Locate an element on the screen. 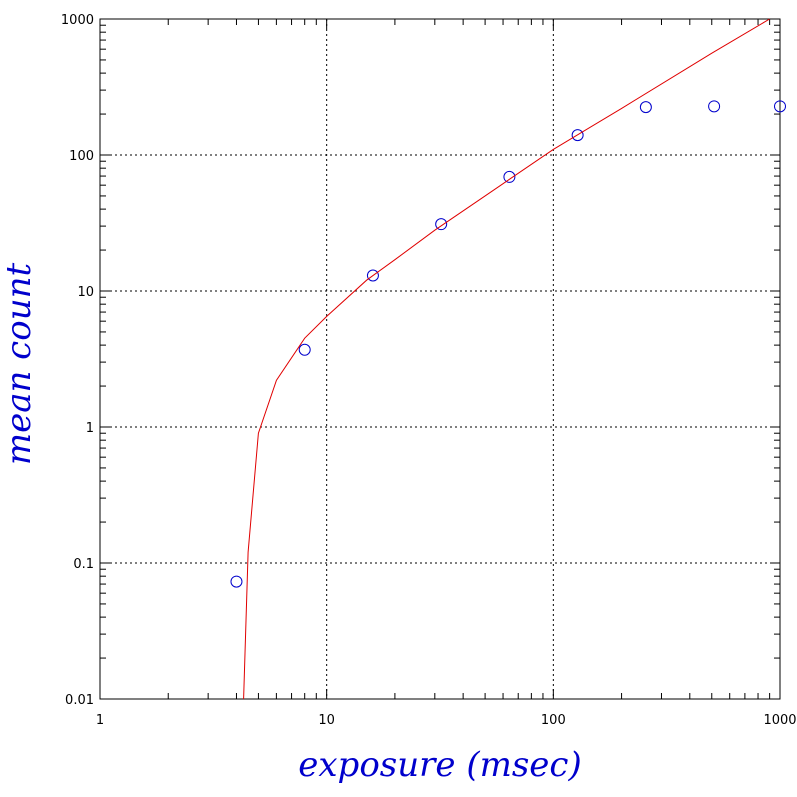 This screenshot has width=797, height=797. y-tick-label: 0.01 is located at coordinates (79, 700).